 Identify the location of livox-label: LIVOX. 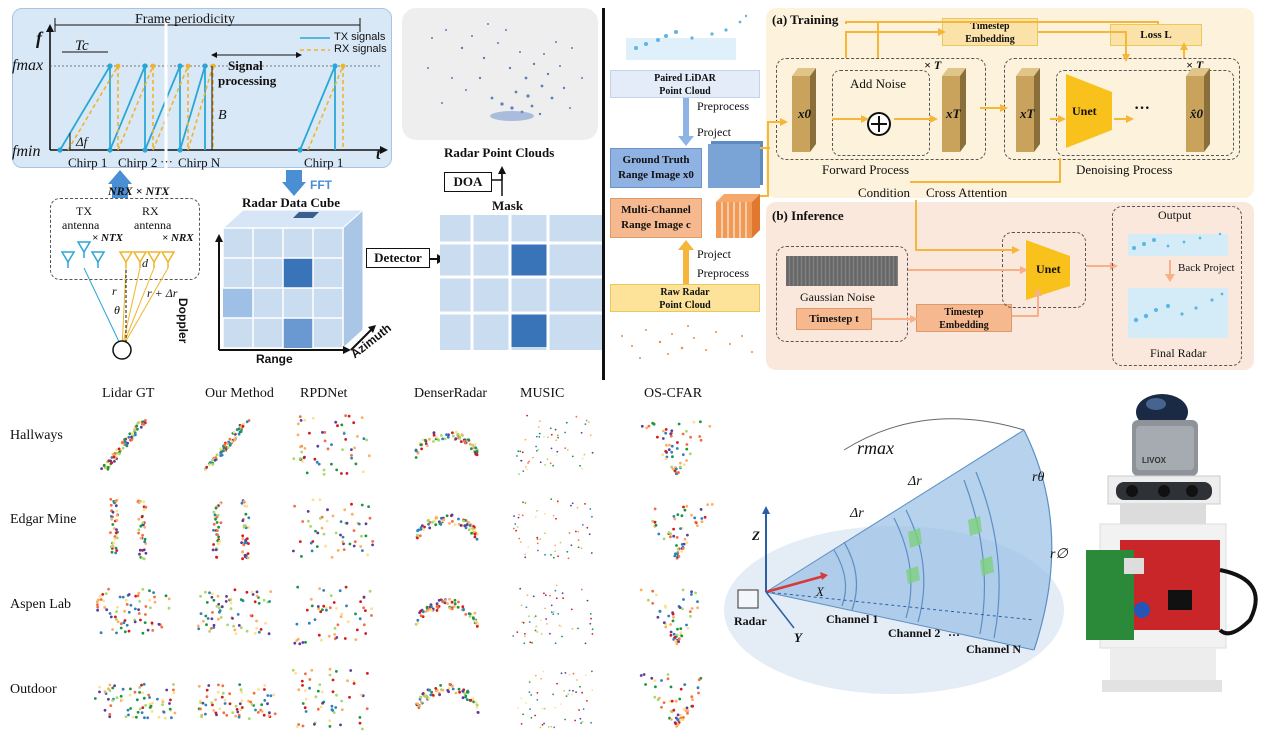
(1154, 460).